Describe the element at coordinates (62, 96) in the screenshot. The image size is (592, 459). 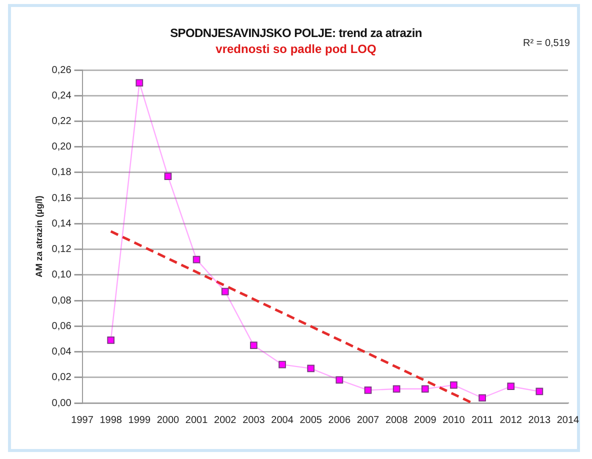
I see `y-tick-label: 0,24` at that location.